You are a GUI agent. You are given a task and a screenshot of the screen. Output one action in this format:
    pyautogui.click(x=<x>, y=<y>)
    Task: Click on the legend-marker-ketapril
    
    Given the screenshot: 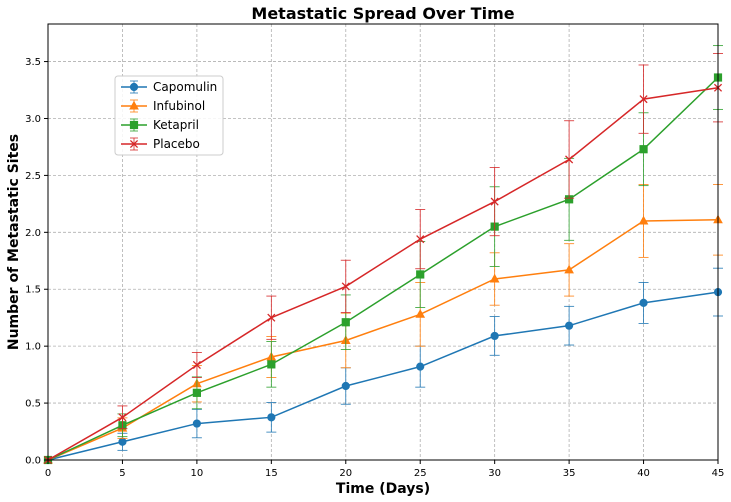 What is the action you would take?
    pyautogui.click(x=134, y=125)
    